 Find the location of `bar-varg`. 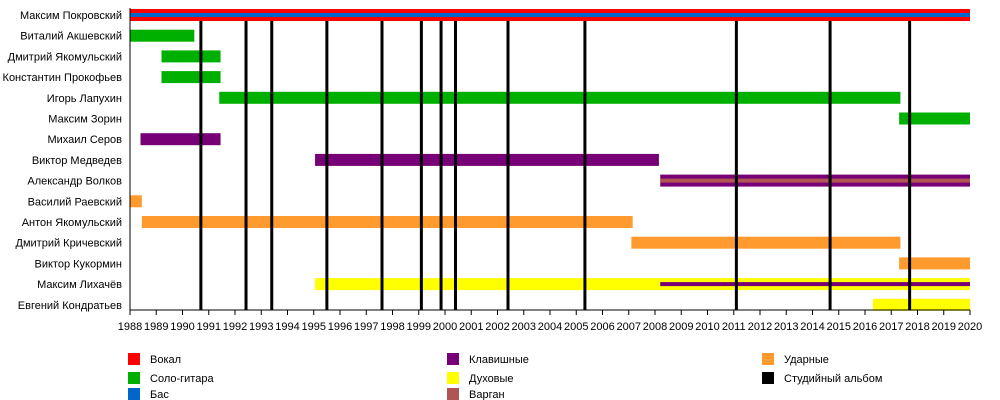

bar-varg is located at coordinates (815, 180).